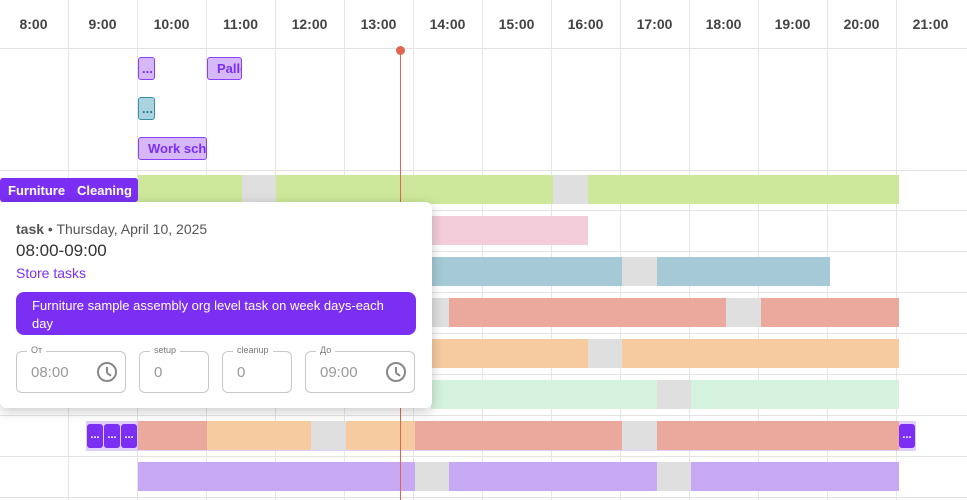  I want to click on setup-label: setup, so click(165, 350).